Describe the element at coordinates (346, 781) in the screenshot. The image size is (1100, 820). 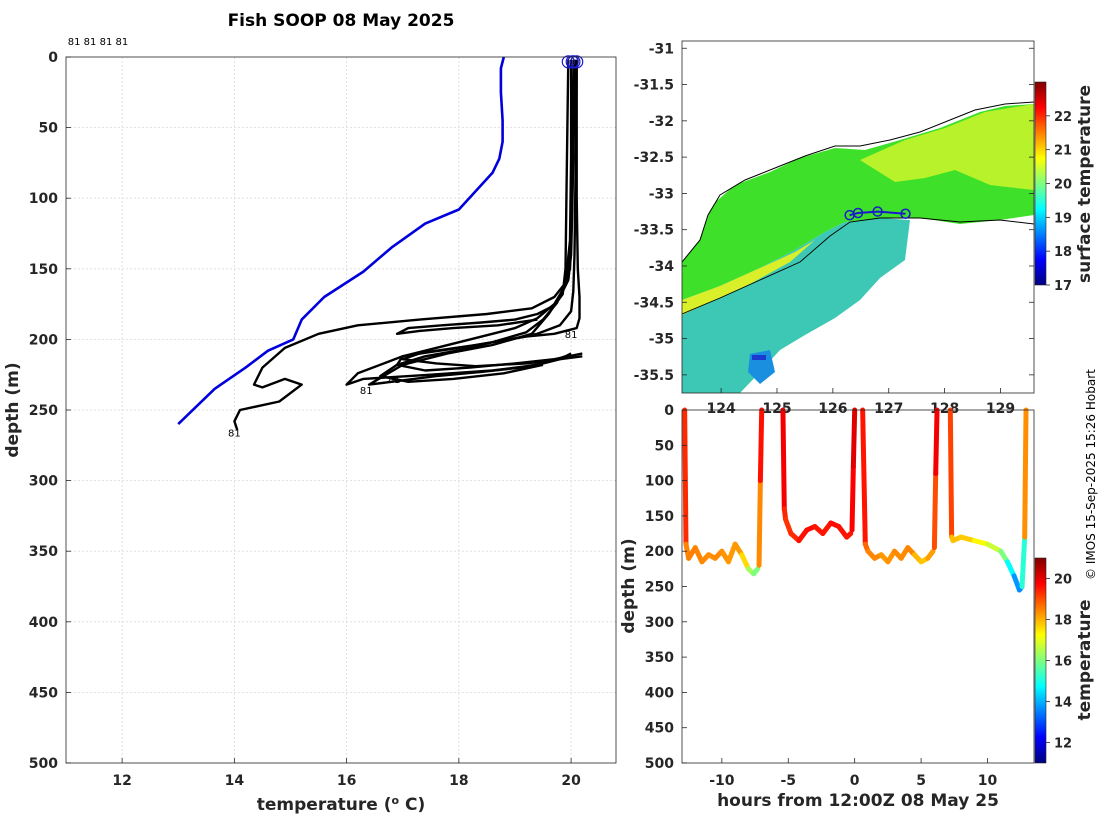
I see `profile-x-tick-label: 16` at that location.